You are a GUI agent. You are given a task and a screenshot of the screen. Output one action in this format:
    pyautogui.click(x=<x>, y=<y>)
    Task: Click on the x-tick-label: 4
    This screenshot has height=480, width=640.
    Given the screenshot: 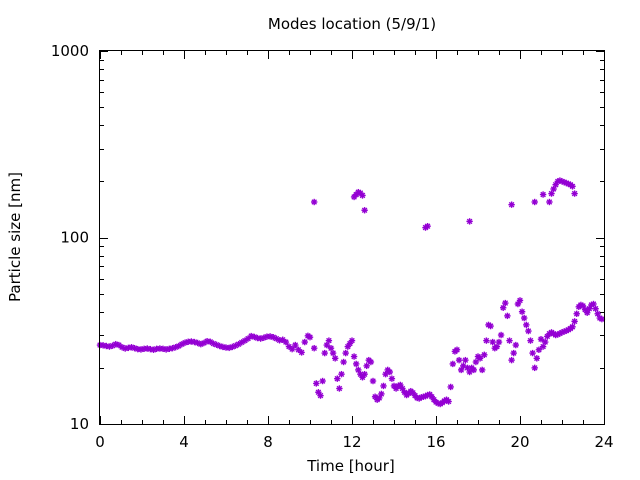 What is the action you would take?
    pyautogui.click(x=184, y=442)
    